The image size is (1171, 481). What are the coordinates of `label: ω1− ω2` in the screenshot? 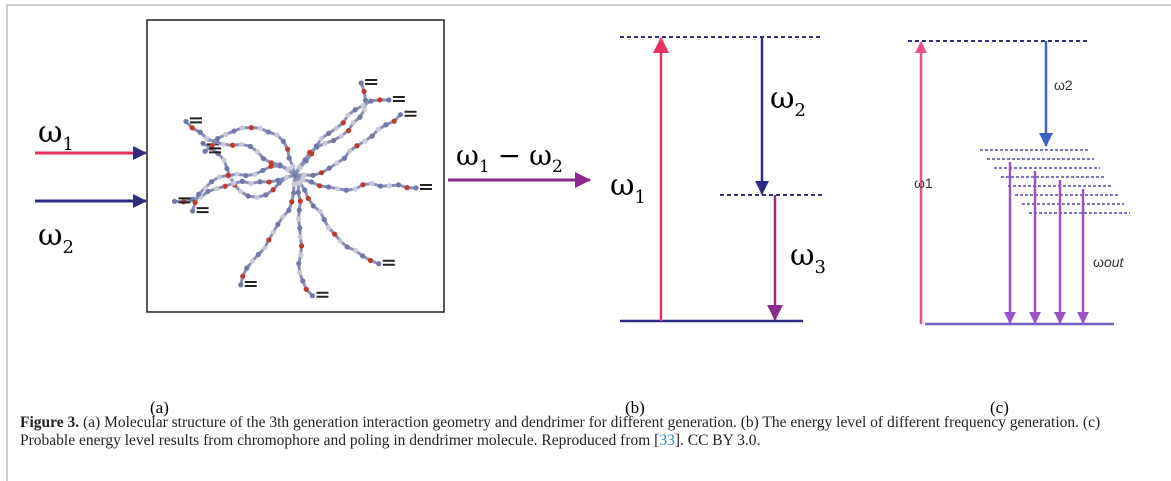 It's located at (509, 158).